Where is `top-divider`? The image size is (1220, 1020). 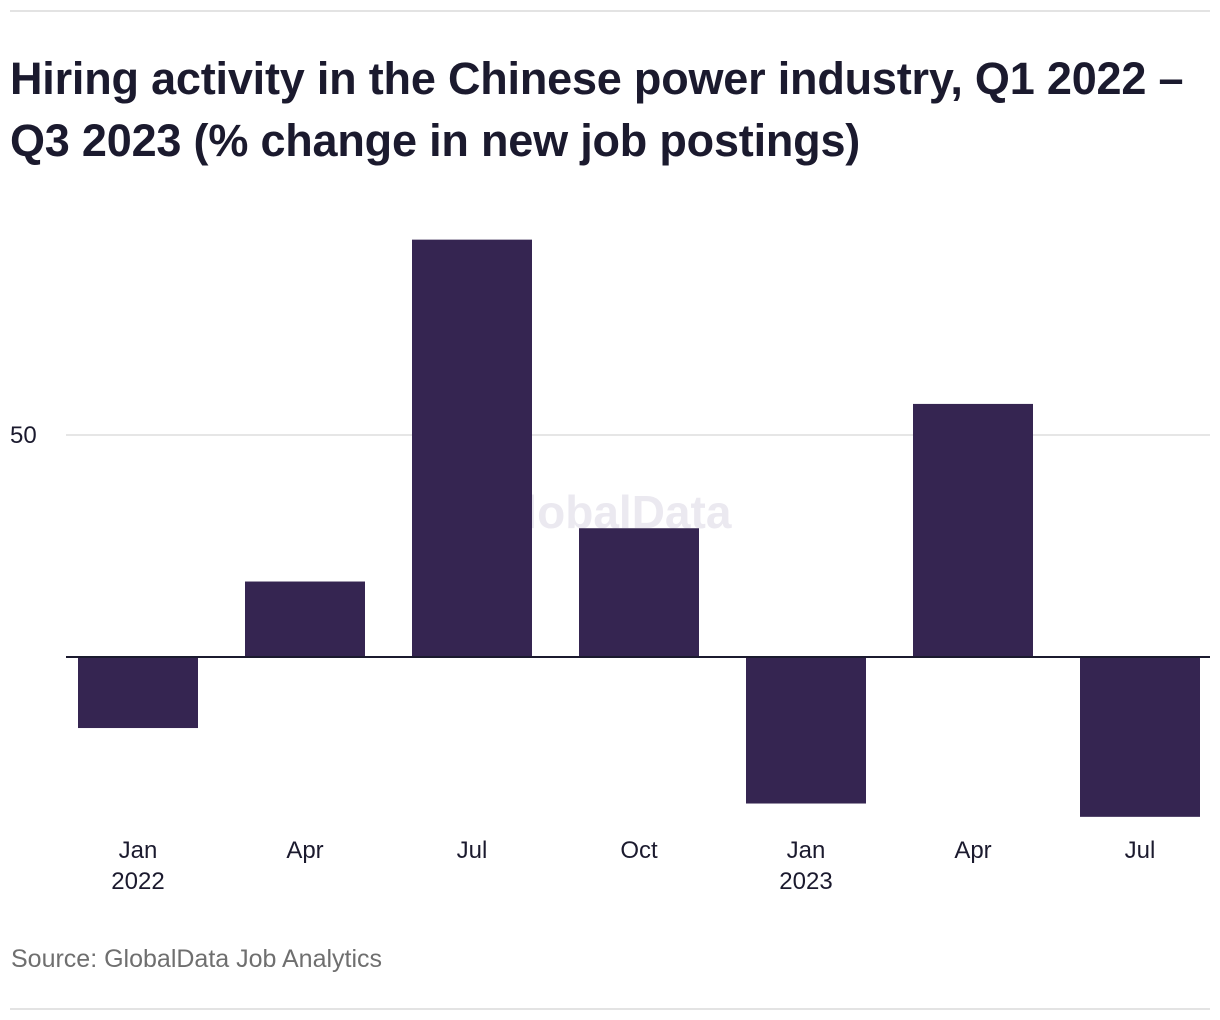
top-divider is located at coordinates (610, 11).